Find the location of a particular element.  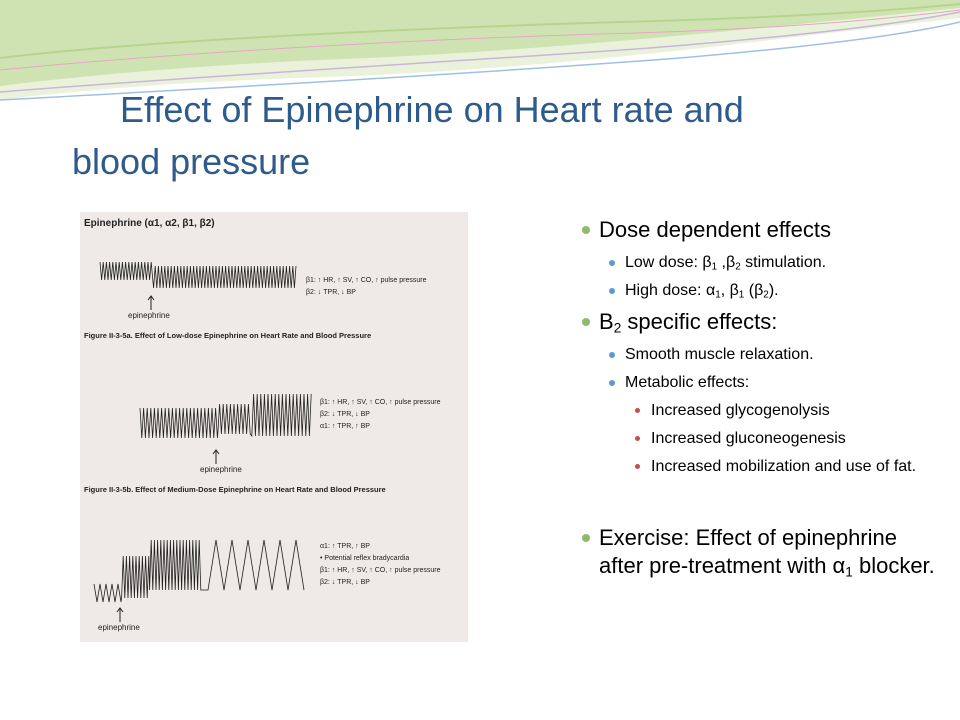

figure-header: Epinephrine (α1, α2, β1, β2) is located at coordinates (149, 223).